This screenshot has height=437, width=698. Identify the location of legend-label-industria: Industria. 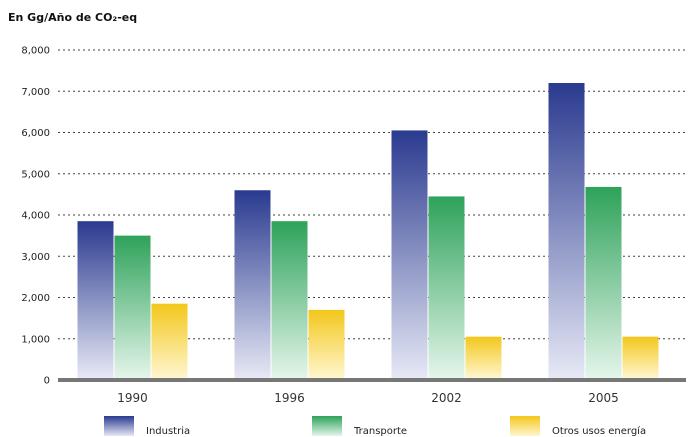
(168, 431).